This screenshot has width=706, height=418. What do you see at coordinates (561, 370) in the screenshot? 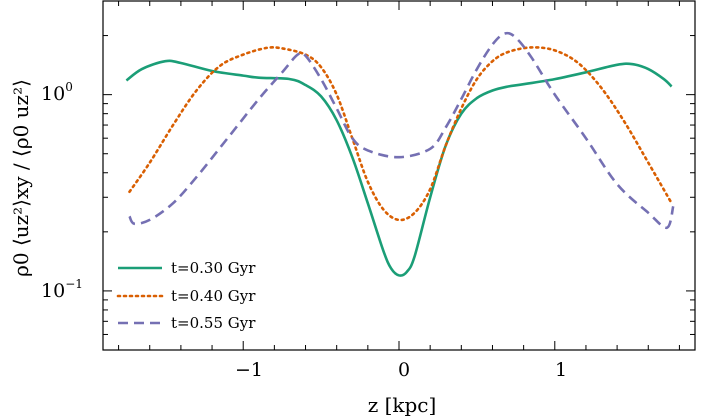
I see `x-tick-label-2: 1` at bounding box center [561, 370].